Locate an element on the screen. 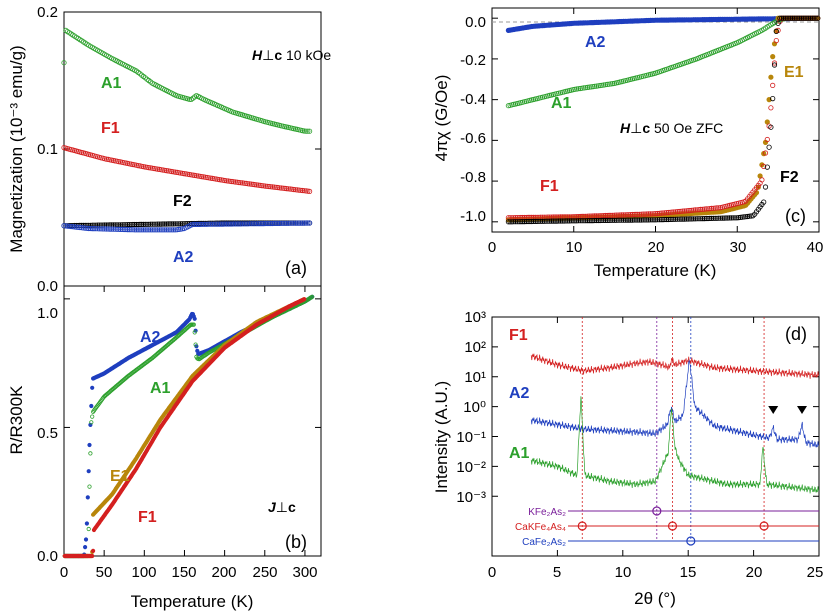 Image resolution: width=830 pixels, height=616 pixels. c-label-A1: A1 is located at coordinates (561, 103).